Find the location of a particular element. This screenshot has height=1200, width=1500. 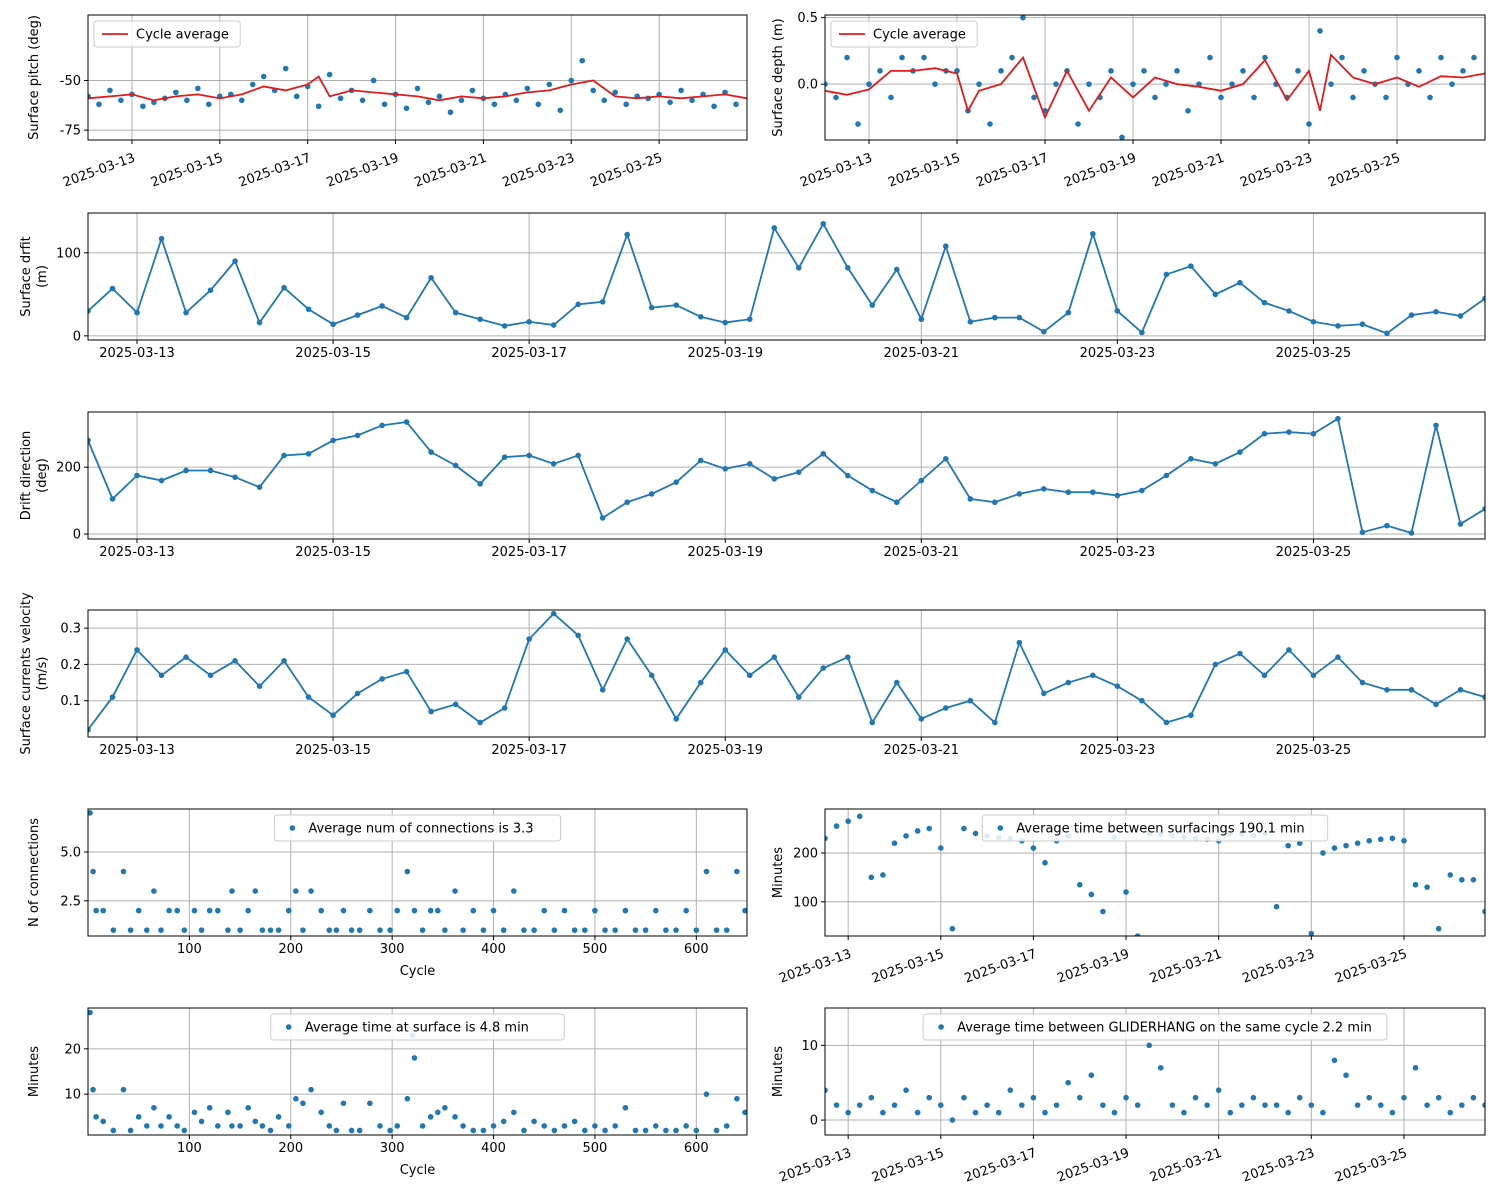

x-tick-label: 100 is located at coordinates (189, 1148).